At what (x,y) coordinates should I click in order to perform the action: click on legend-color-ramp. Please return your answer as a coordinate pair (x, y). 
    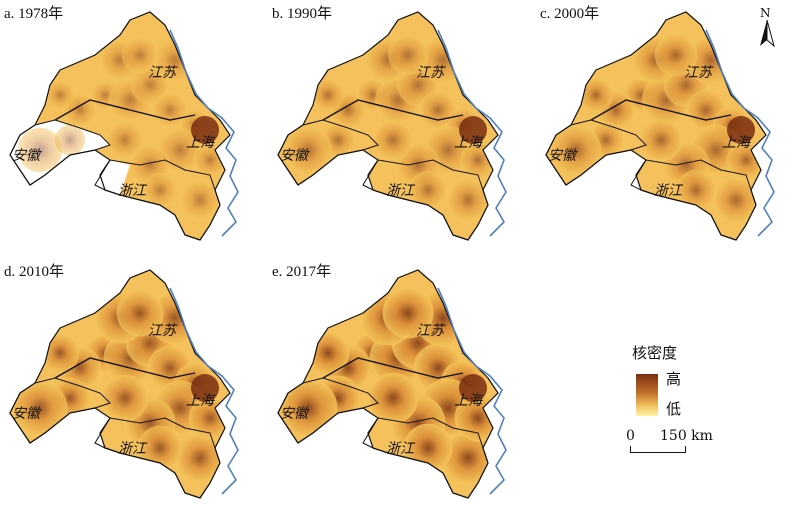
    Looking at the image, I should click on (647, 395).